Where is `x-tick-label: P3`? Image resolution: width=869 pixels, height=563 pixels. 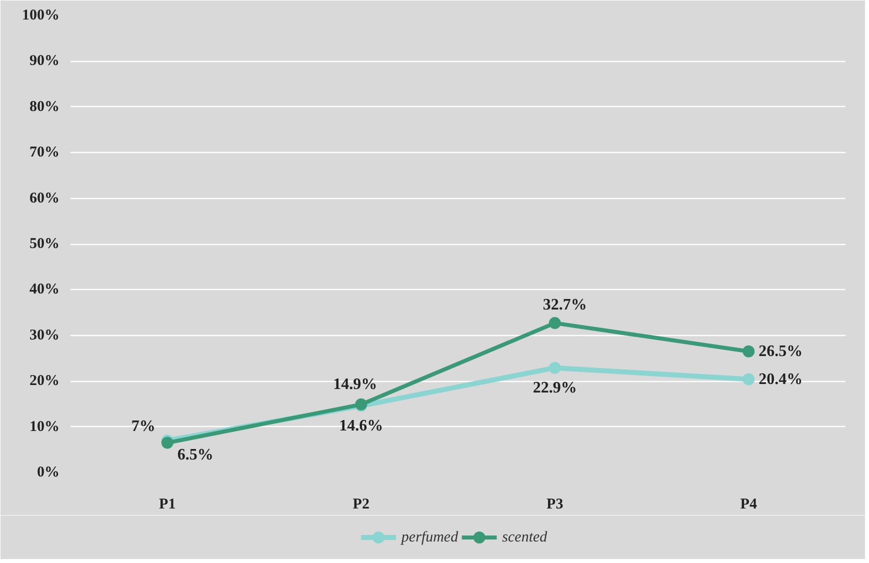
x-tick-label: P3 is located at coordinates (555, 504).